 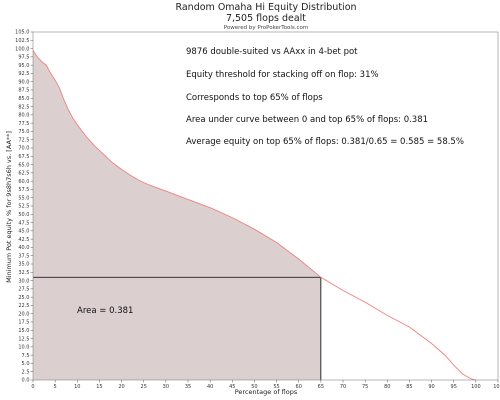 I want to click on x-tick-label: 80, so click(x=387, y=387).